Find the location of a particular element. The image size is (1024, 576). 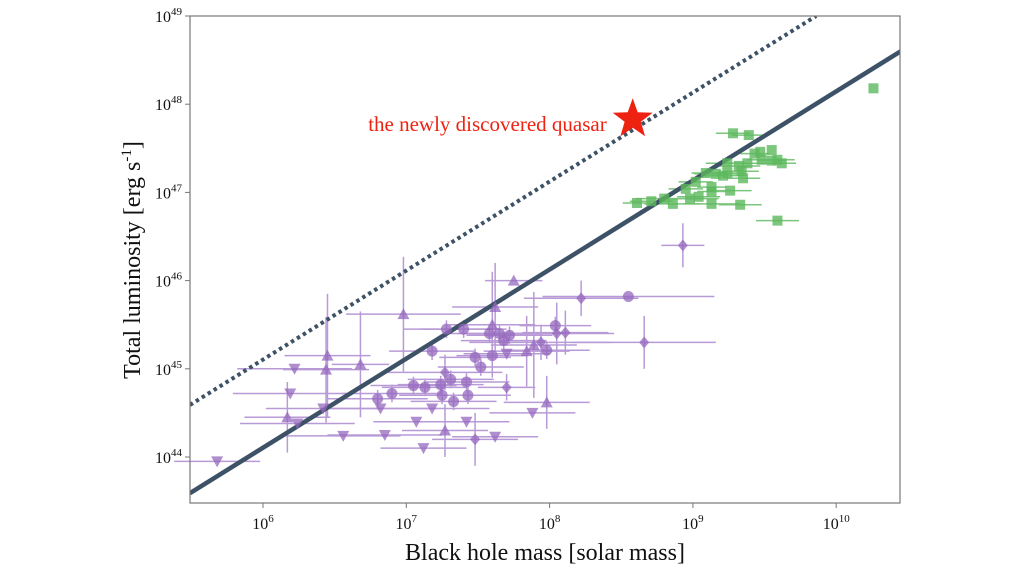

x-tick-label: 10⁷ is located at coordinates (407, 523).